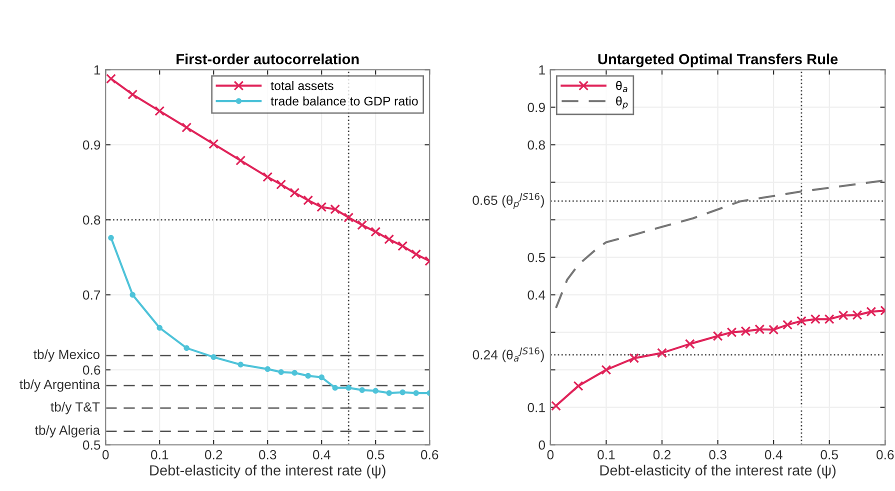 The height and width of the screenshot is (491, 895). Describe the element at coordinates (622, 103) in the screenshot. I see `legend-label: θ$_{p}$` at that location.